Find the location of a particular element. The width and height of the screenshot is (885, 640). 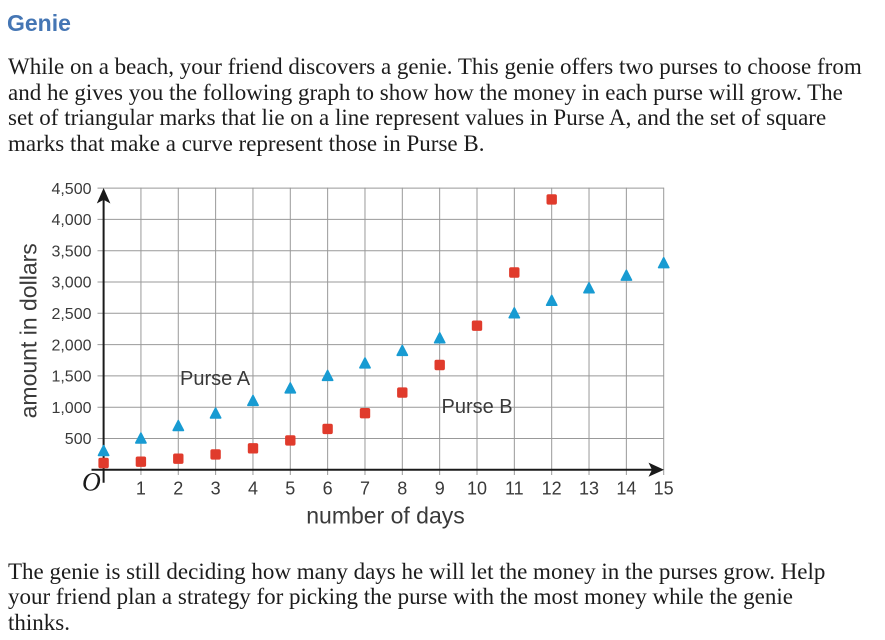

svg-text: 11 is located at coordinates (514, 489).